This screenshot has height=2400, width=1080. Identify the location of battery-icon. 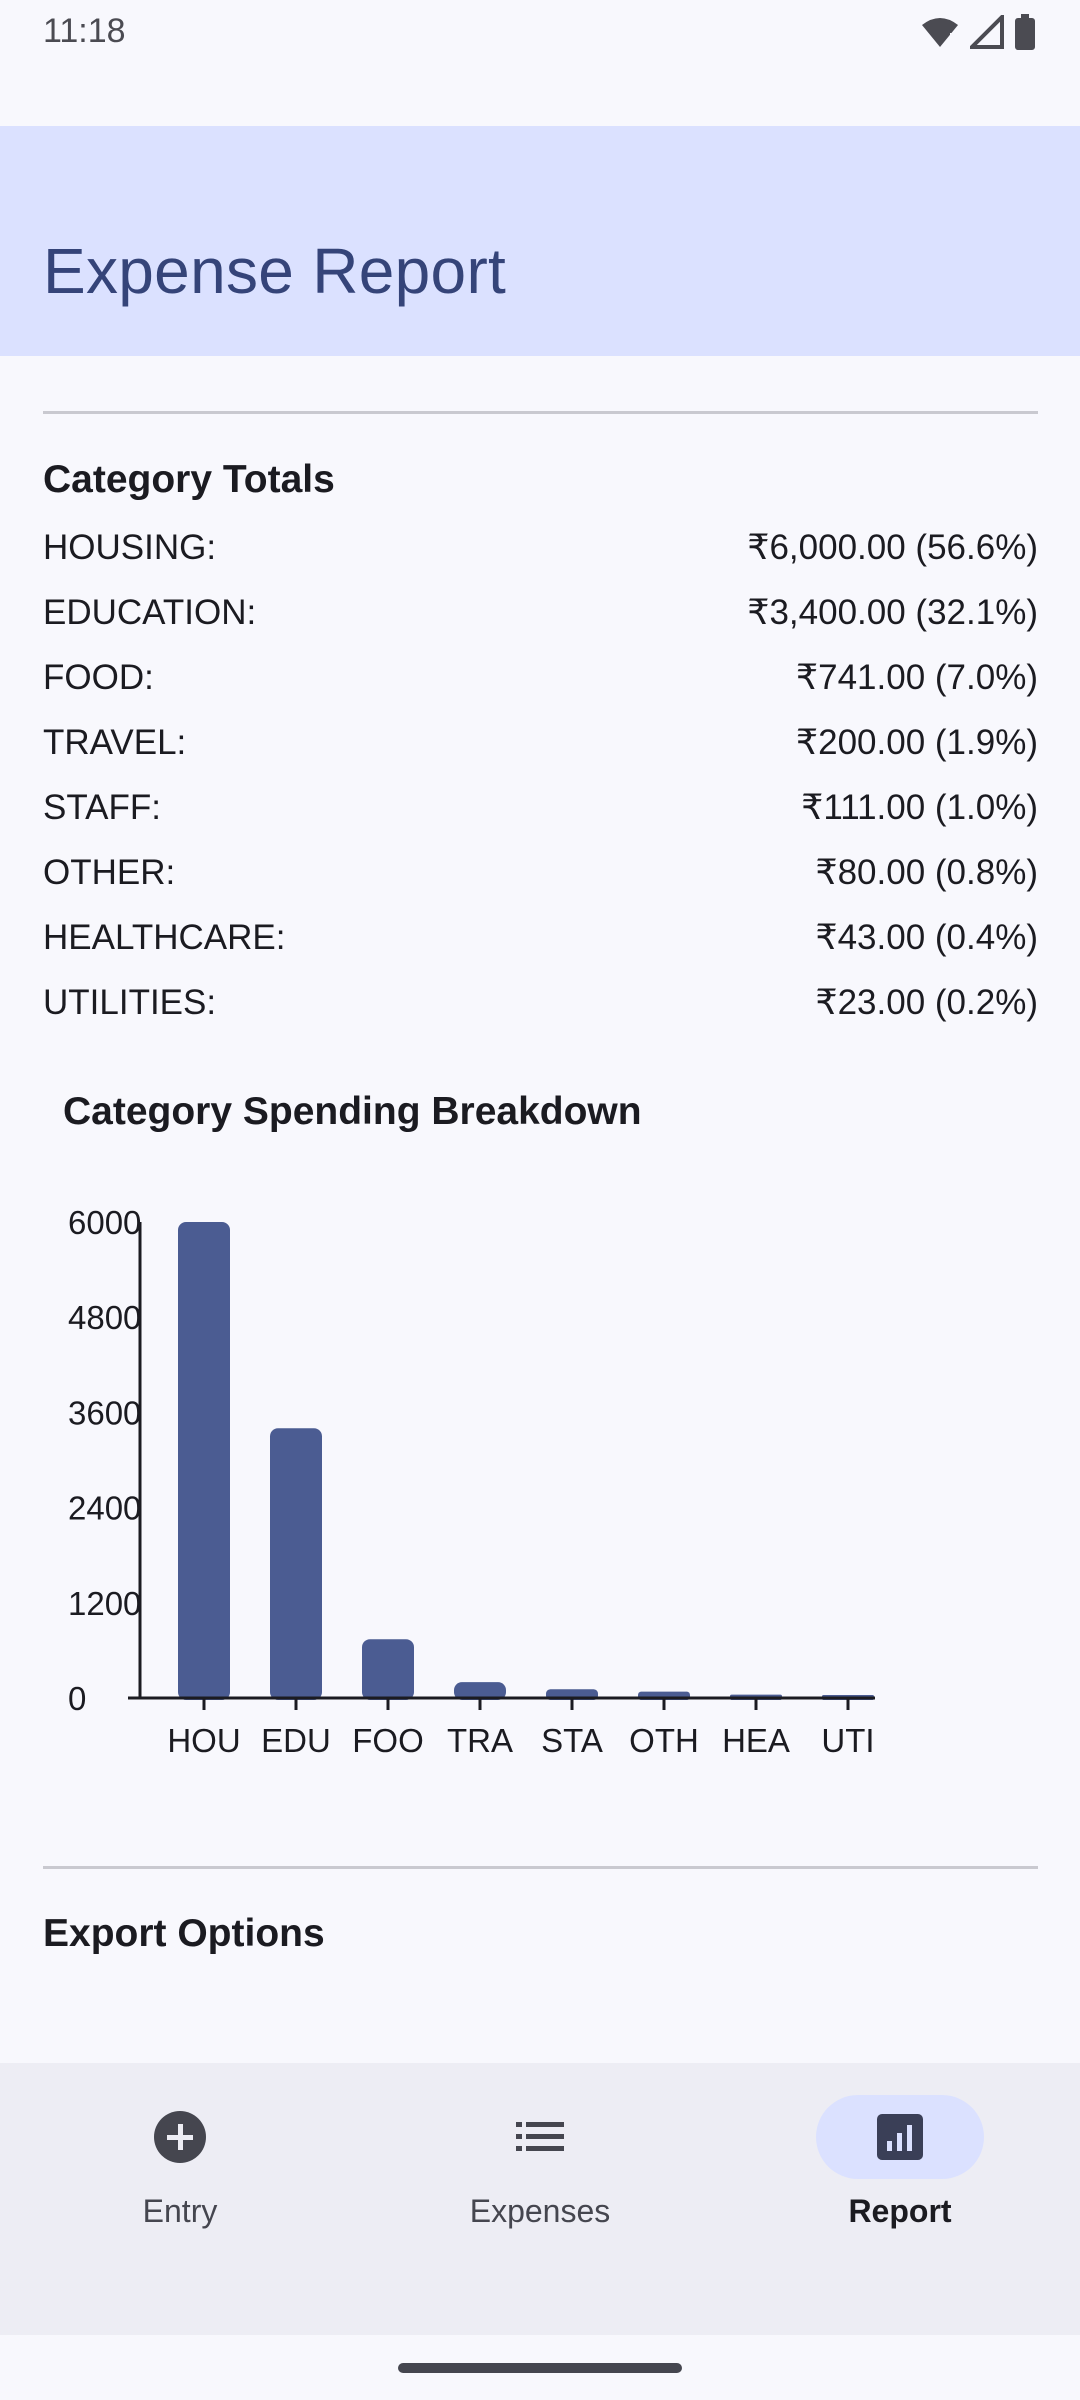
(1025, 32).